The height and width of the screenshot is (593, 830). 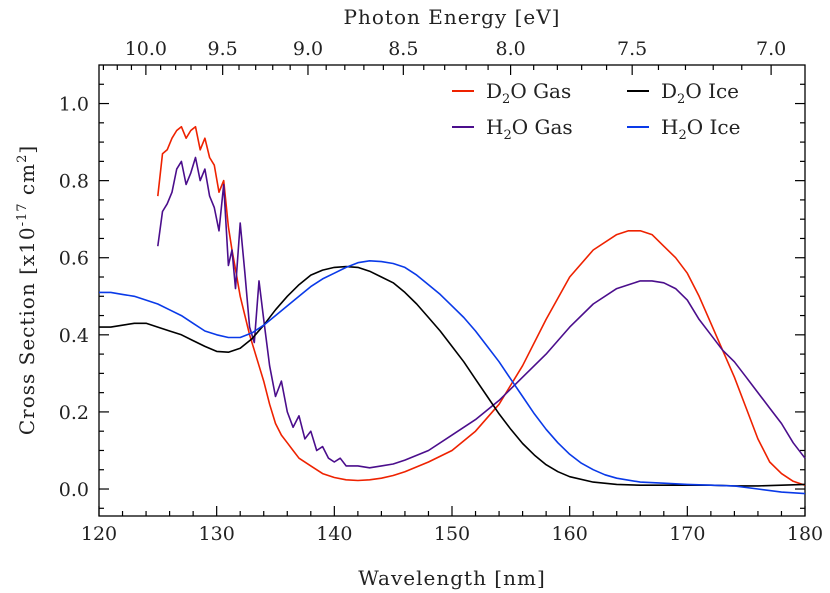 I want to click on y-tick-label: 1.0, so click(x=74, y=105).